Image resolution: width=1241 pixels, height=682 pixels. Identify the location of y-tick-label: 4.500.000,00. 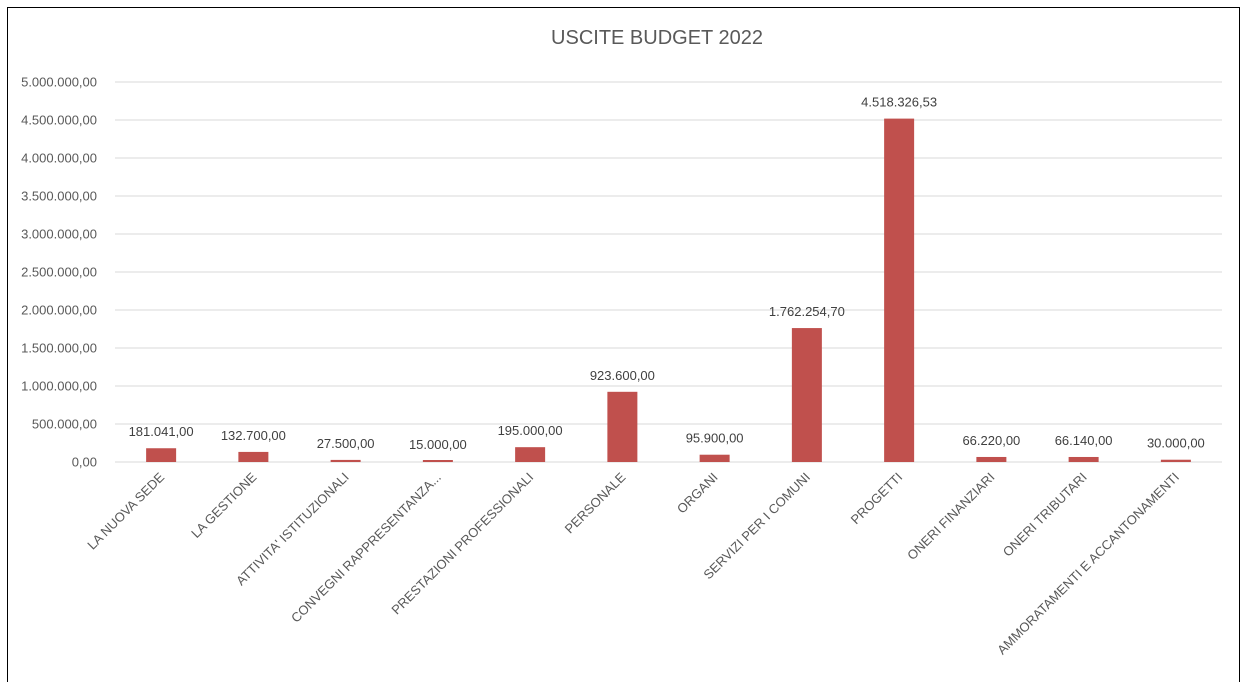
(59, 120).